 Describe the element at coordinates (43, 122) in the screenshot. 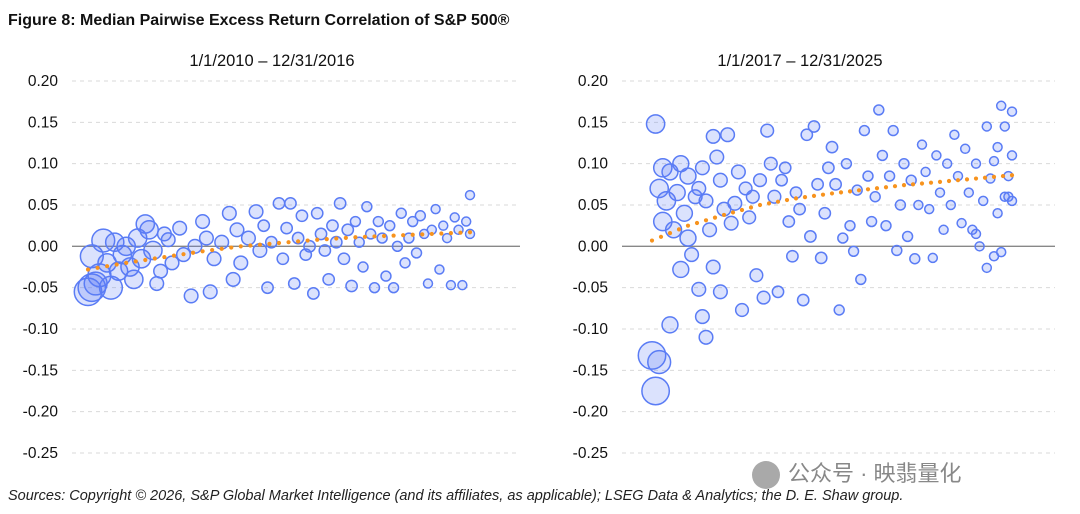

I see `y-tick-label: 0.15` at that location.